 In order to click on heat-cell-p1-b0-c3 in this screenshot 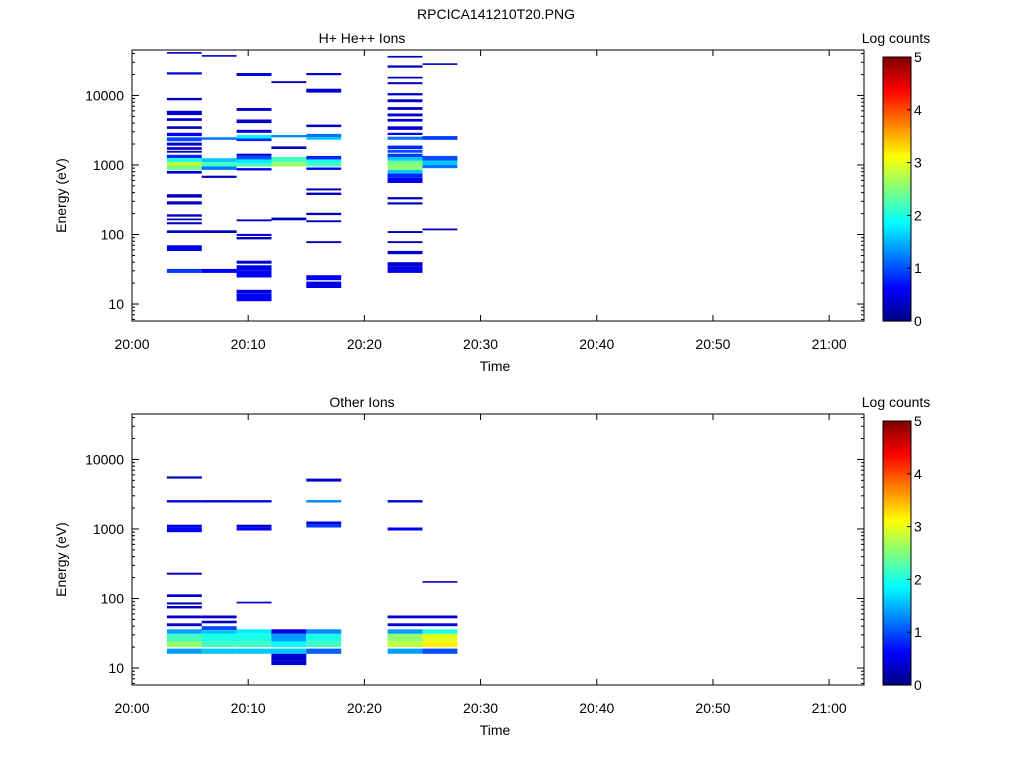, I will do `click(184, 113)`.